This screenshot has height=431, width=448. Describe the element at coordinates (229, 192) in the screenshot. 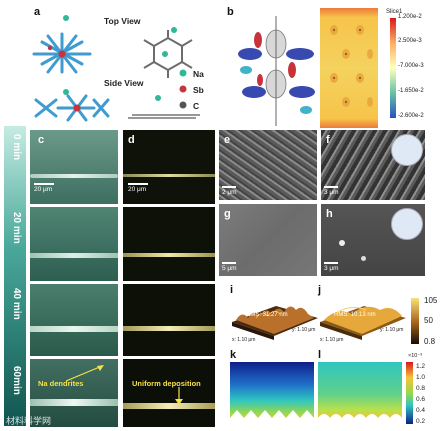

I see `scale-text-e: 2 μm` at that location.